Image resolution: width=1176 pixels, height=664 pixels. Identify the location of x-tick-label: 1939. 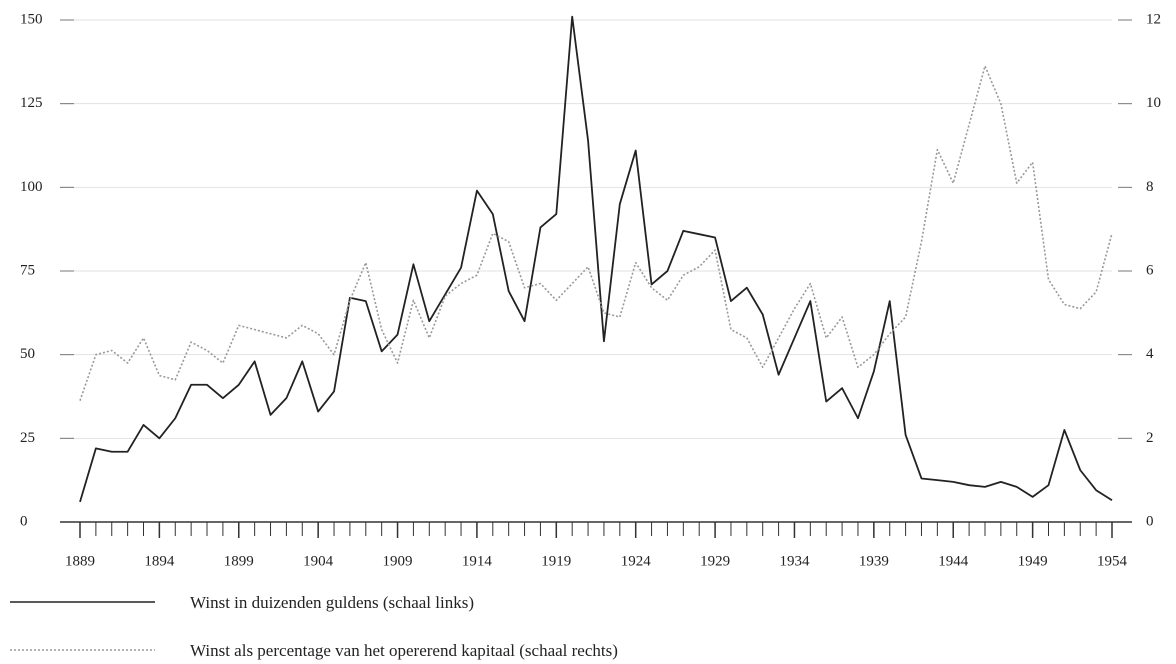
(874, 561).